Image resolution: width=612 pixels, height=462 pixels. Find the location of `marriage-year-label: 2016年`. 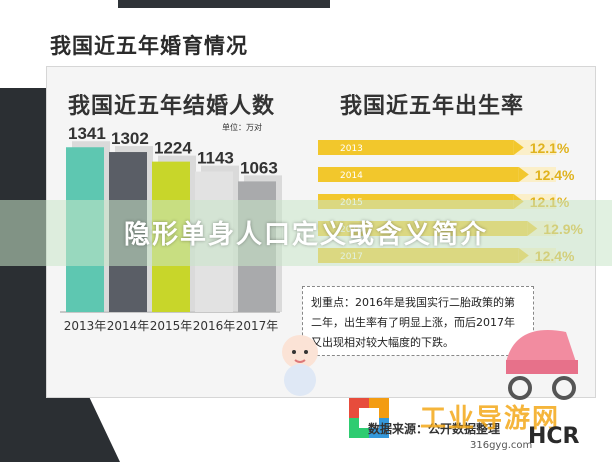

marriage-year-label: 2016年 is located at coordinates (214, 326).